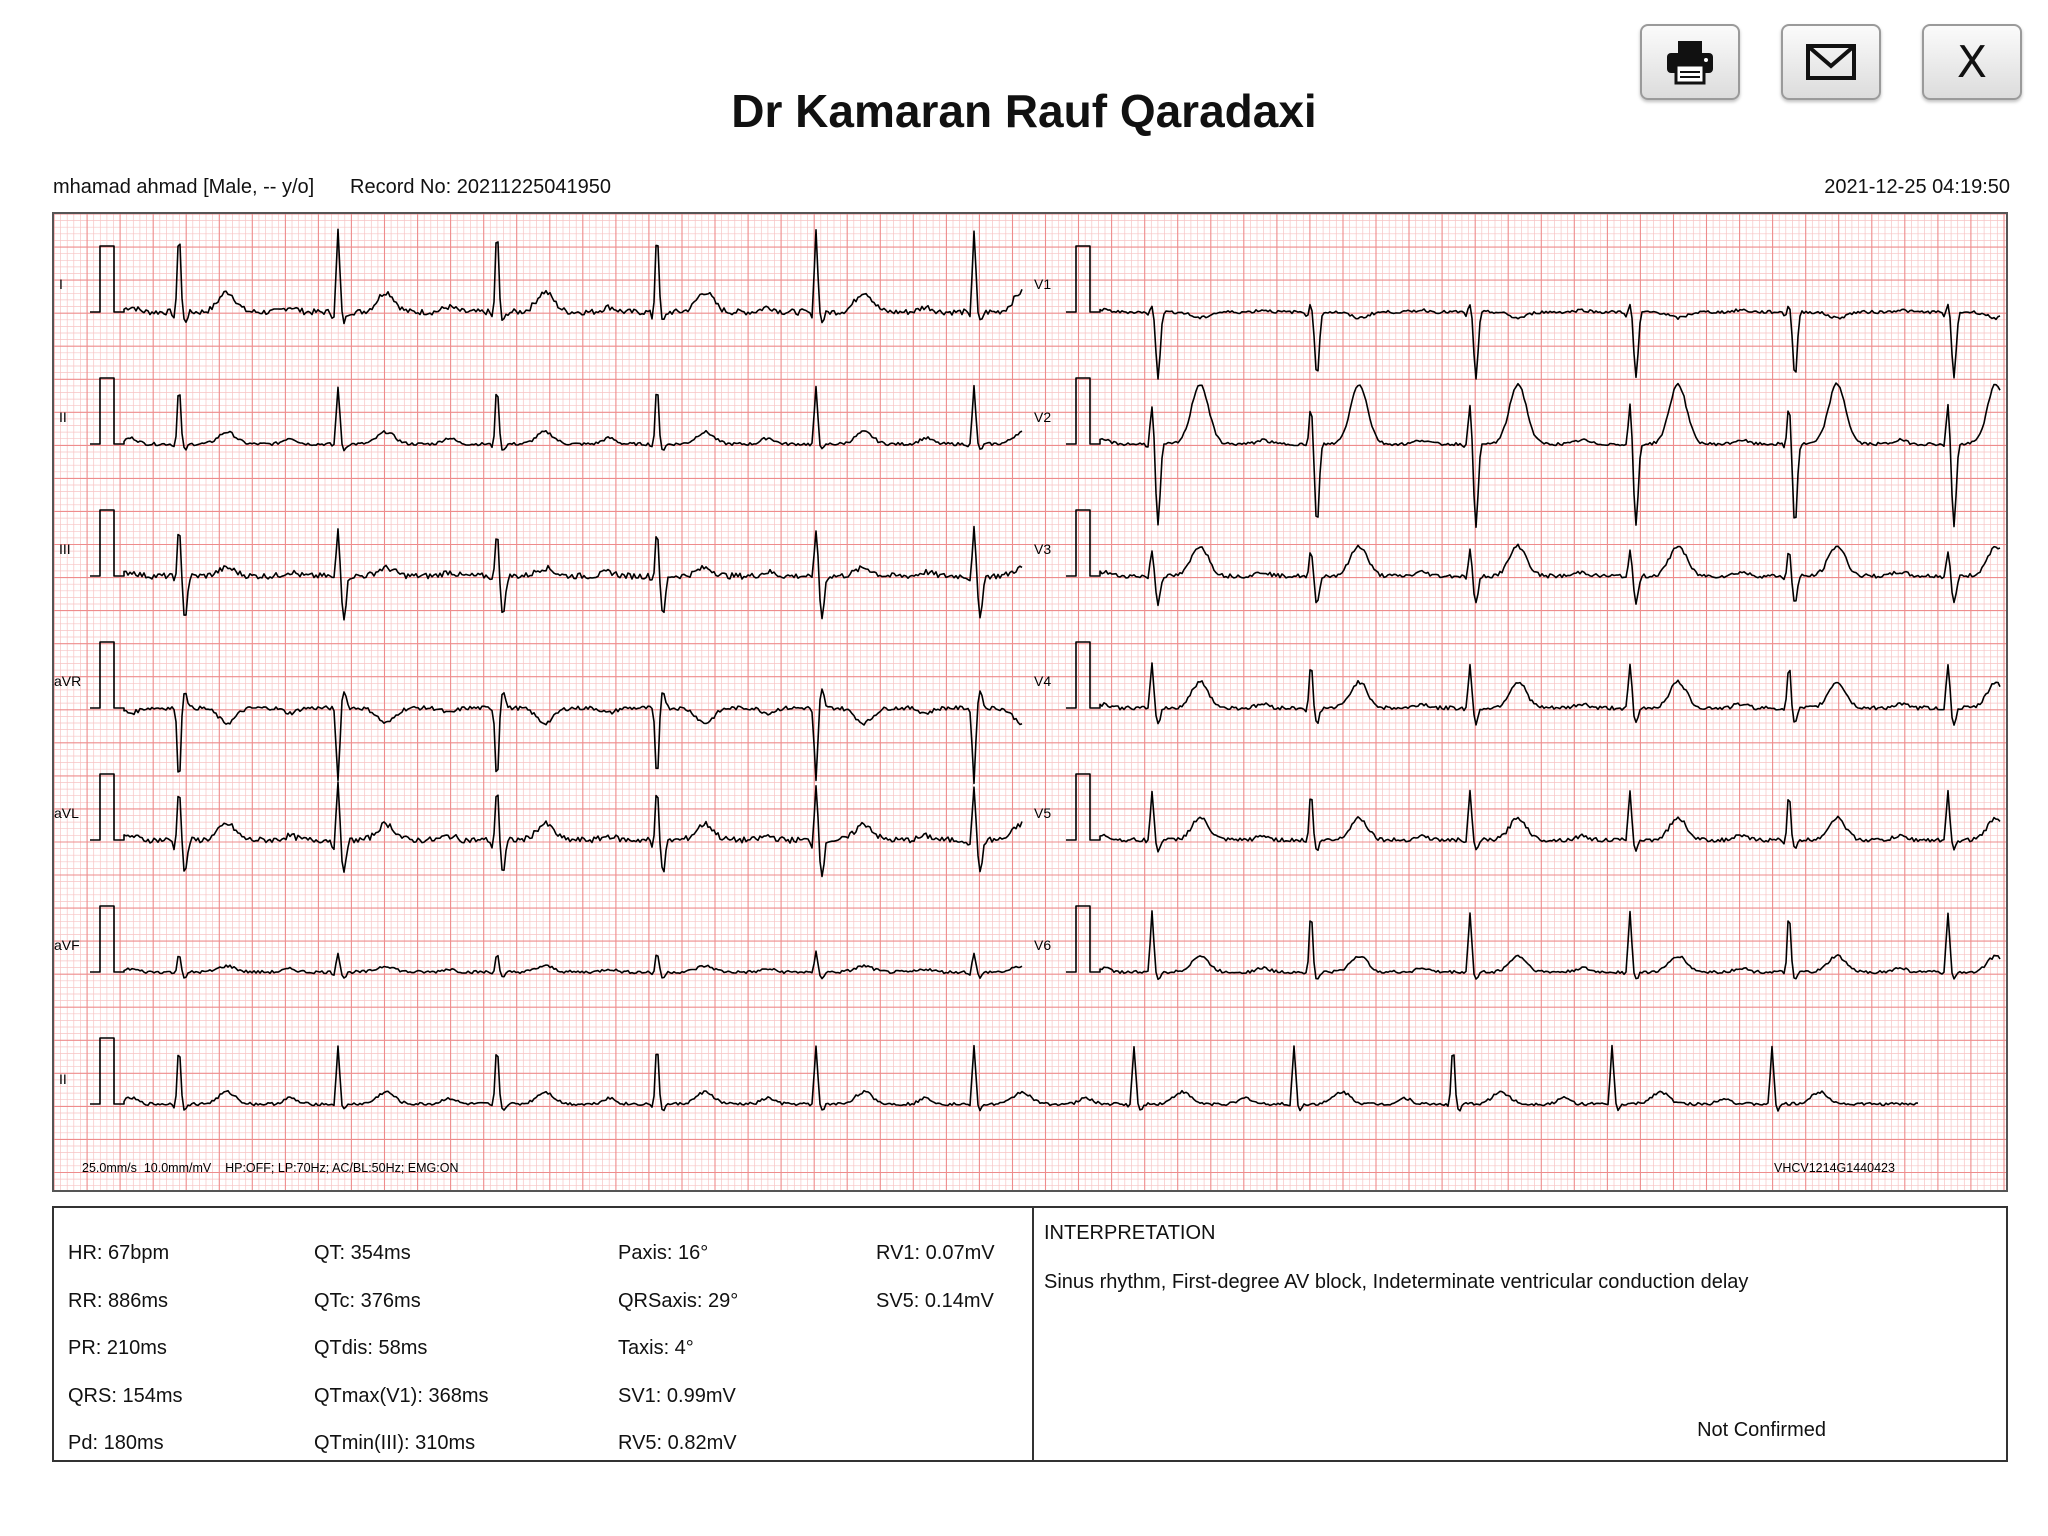  Describe the element at coordinates (556, 942) in the screenshot. I see `ecg-trace-left-avf` at that location.